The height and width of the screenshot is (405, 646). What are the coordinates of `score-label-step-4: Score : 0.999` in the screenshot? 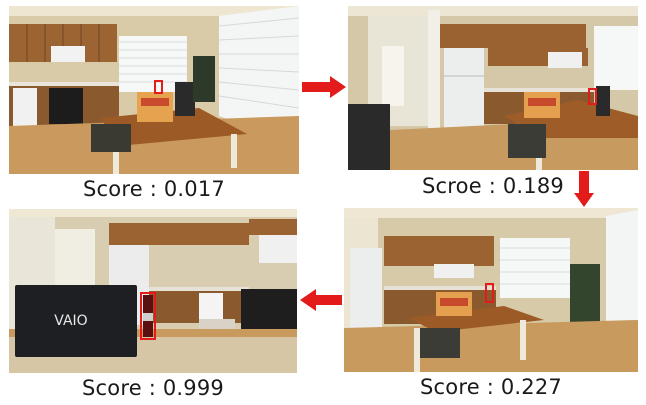 It's located at (153, 388).